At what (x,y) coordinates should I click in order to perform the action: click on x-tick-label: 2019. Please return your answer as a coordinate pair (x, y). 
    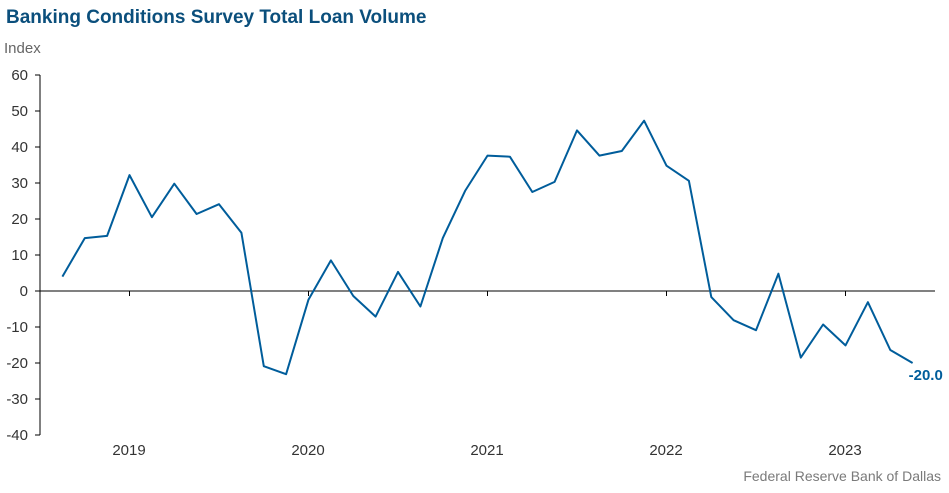
    Looking at the image, I should click on (128, 450).